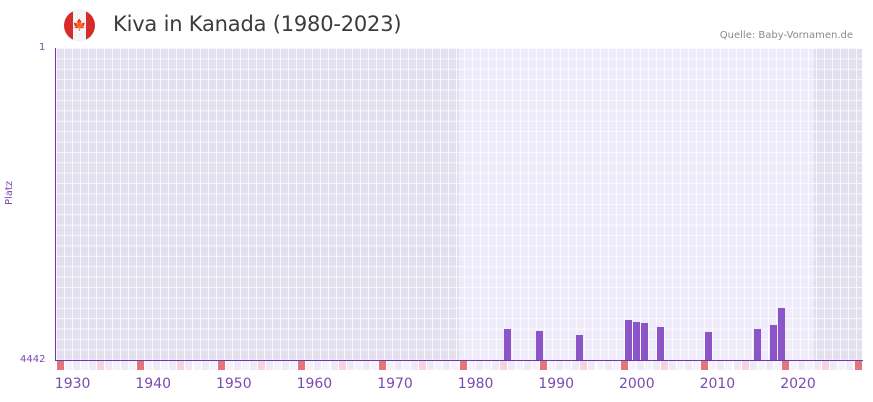 The image size is (873, 402). I want to click on bar-1984, so click(507, 344).